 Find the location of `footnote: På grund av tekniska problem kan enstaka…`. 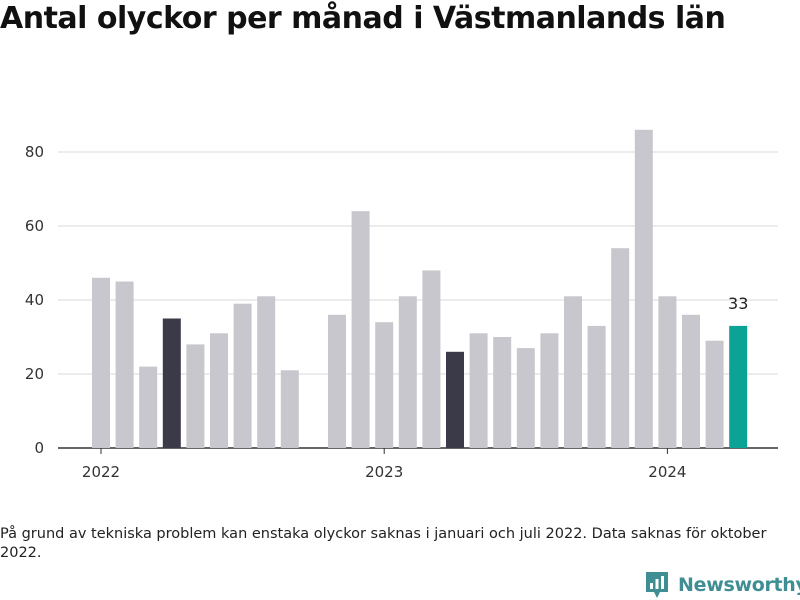

footnote: På grund av tekniska problem kan enstaka… is located at coordinates (383, 543).